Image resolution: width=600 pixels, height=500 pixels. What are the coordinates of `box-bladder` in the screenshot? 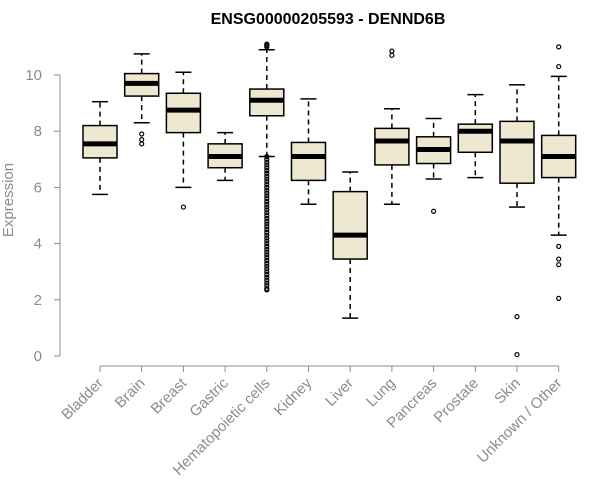 It's located at (100, 148).